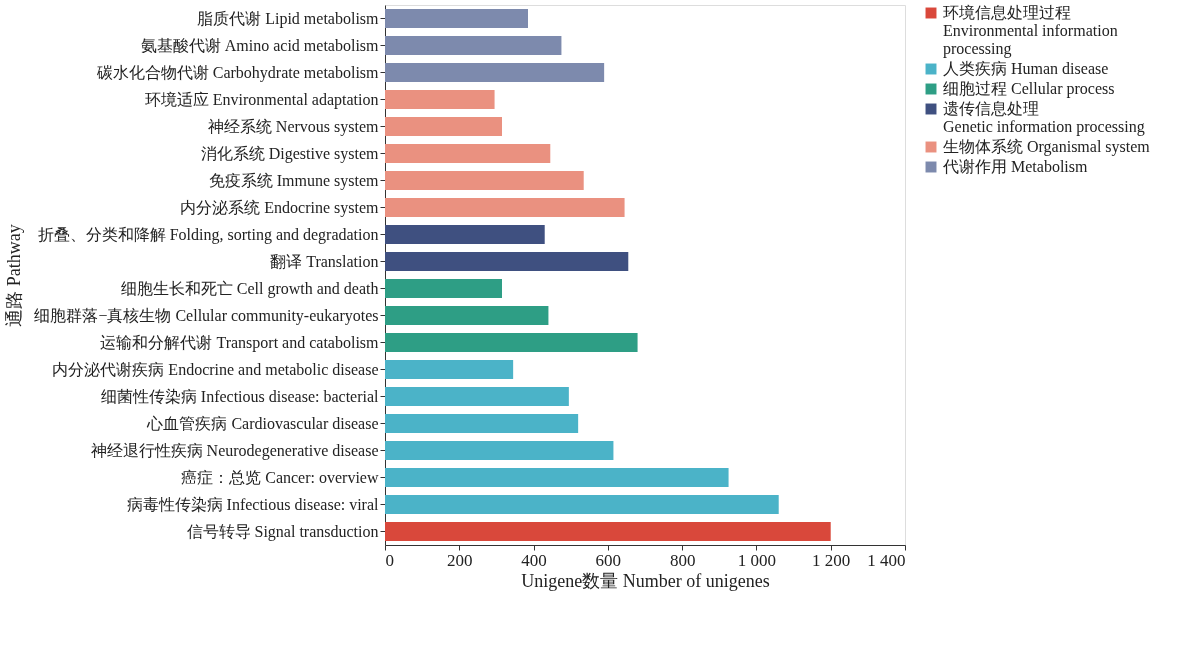 This screenshot has width=1201, height=654. I want to click on x-tick-label: 400, so click(534, 560).